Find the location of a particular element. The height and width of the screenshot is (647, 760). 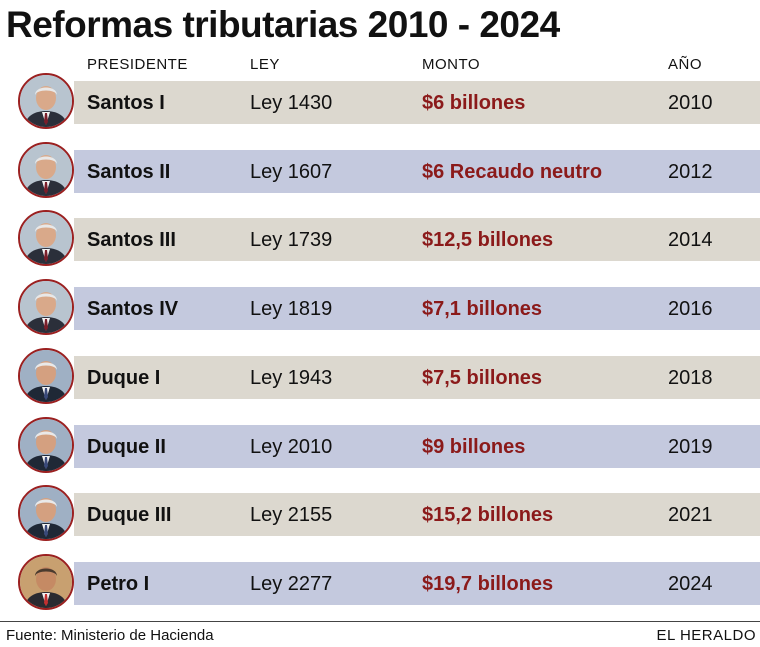

cell-ley: Ley 2277 is located at coordinates (291, 583).